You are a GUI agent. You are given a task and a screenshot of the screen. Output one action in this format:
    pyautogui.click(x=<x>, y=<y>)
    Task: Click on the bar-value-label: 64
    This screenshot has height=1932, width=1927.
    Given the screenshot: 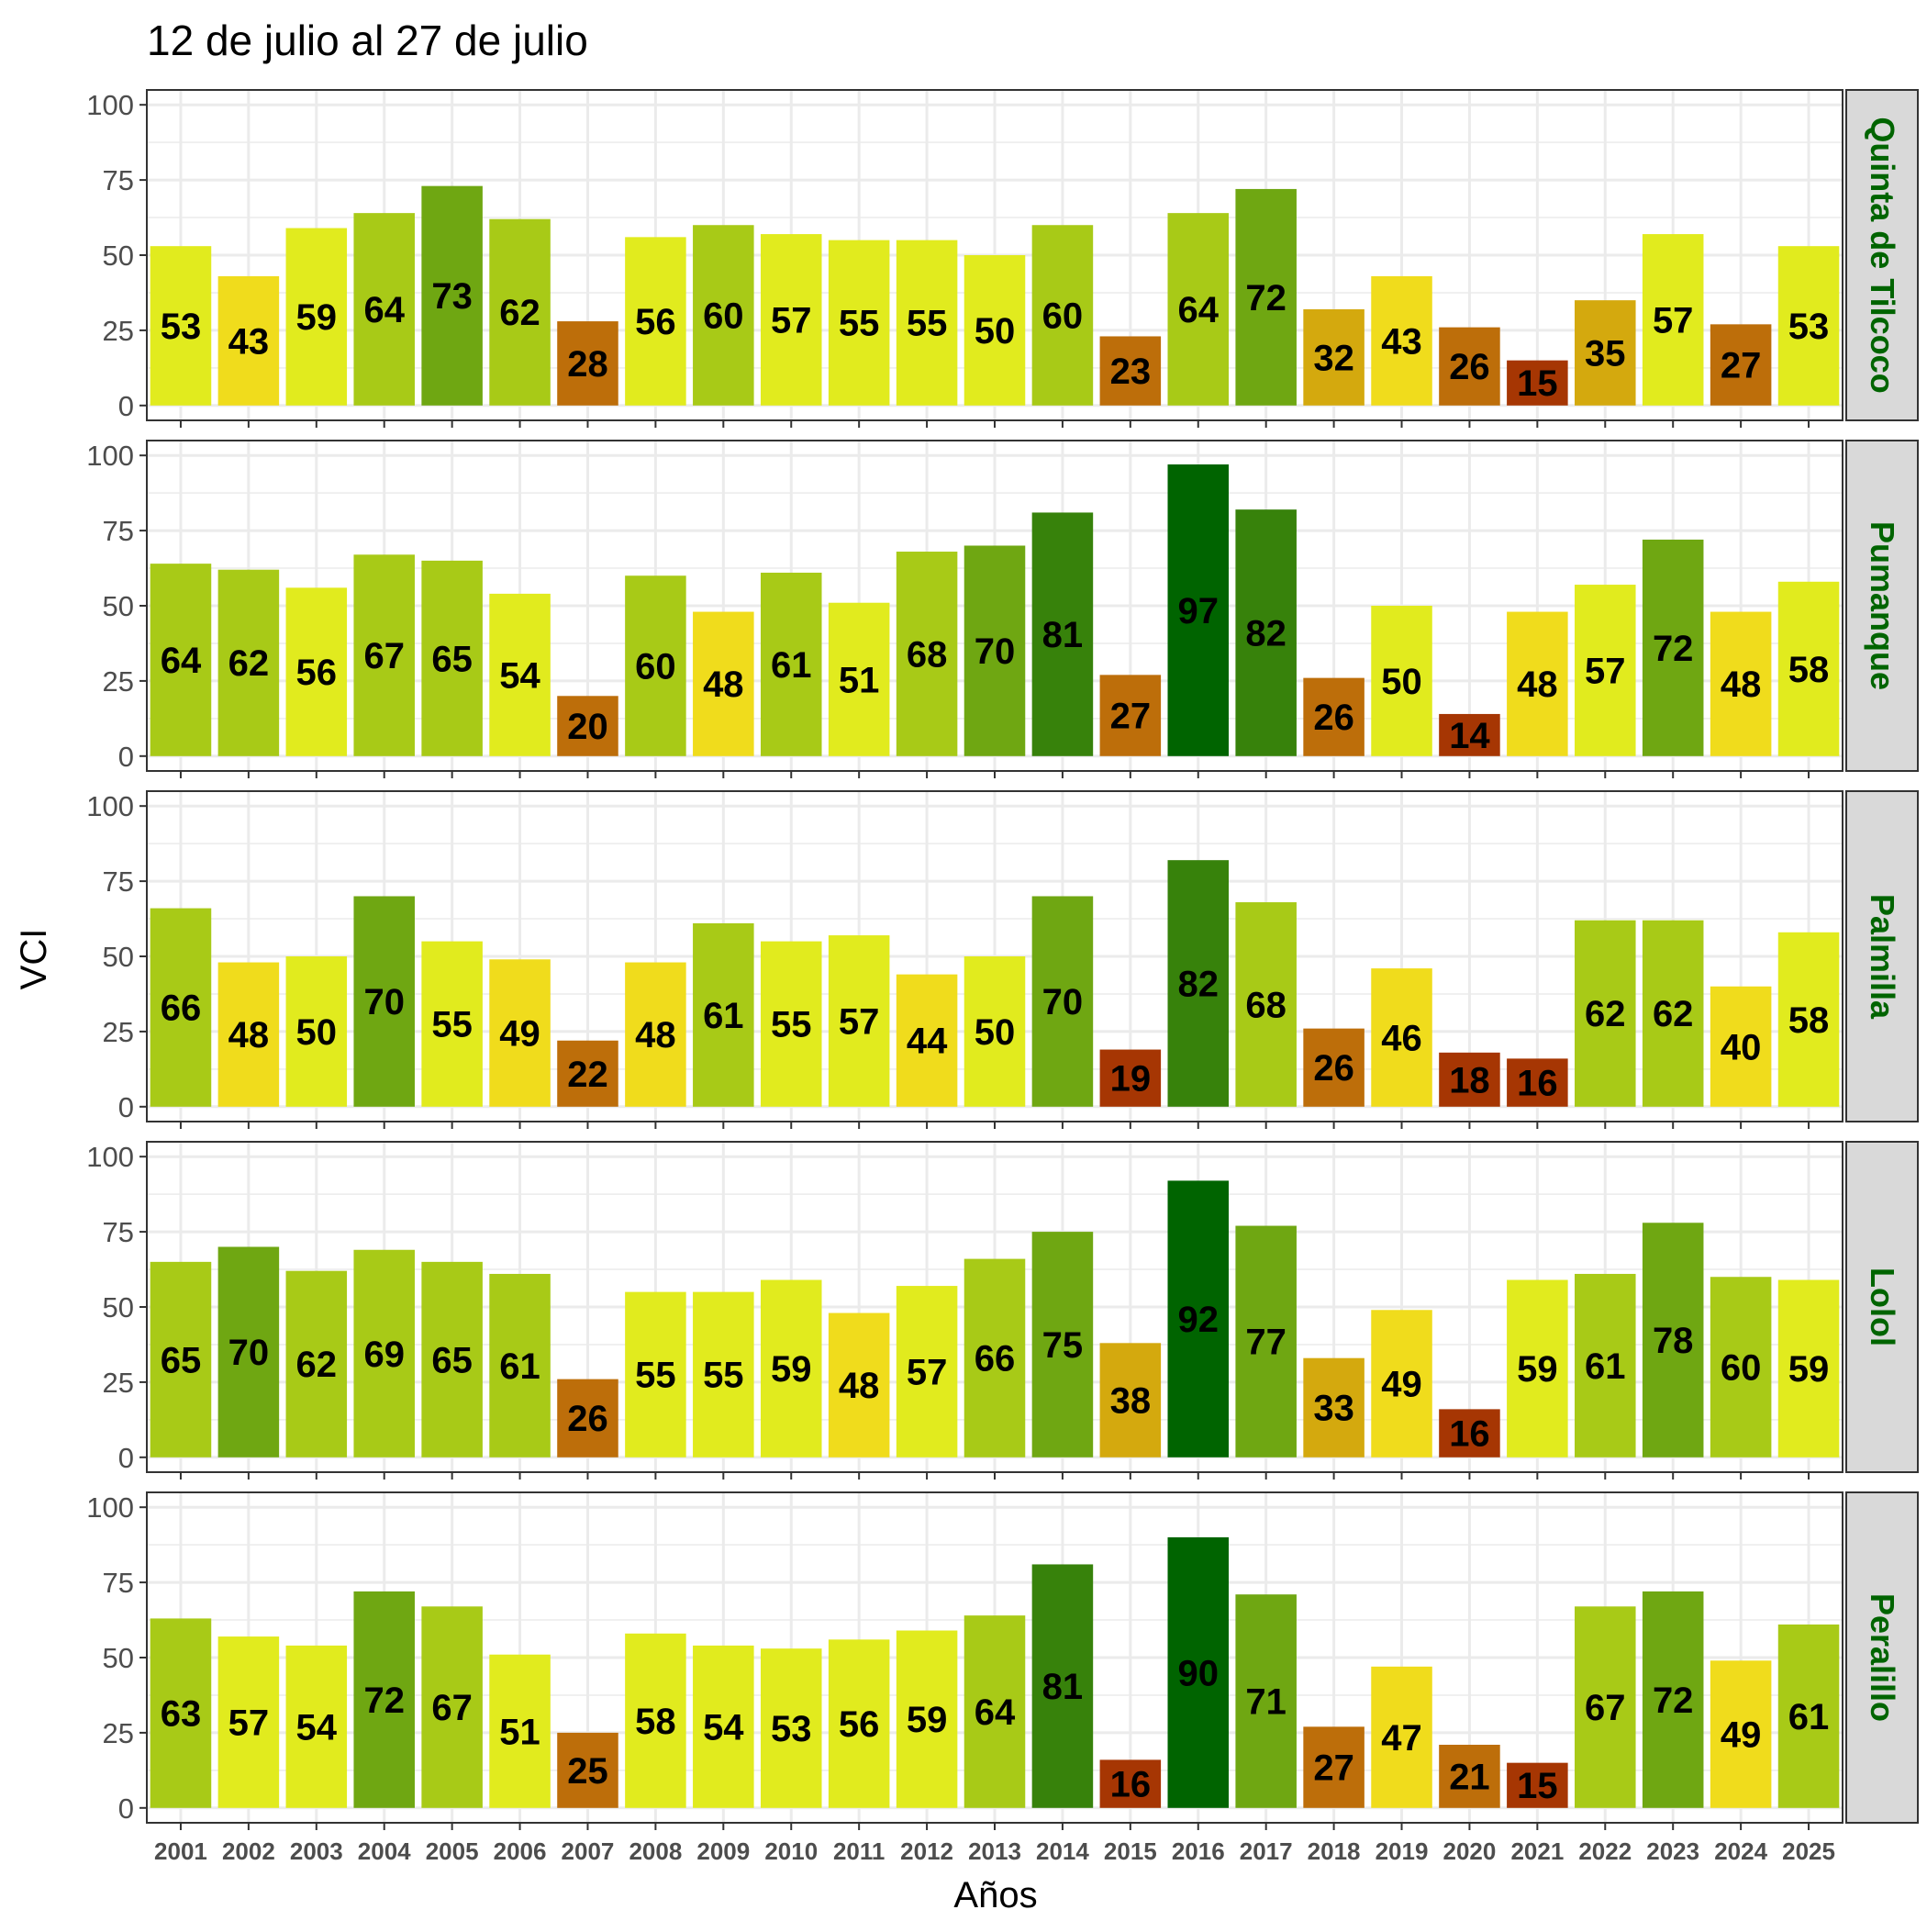 What is the action you would take?
    pyautogui.click(x=384, y=310)
    